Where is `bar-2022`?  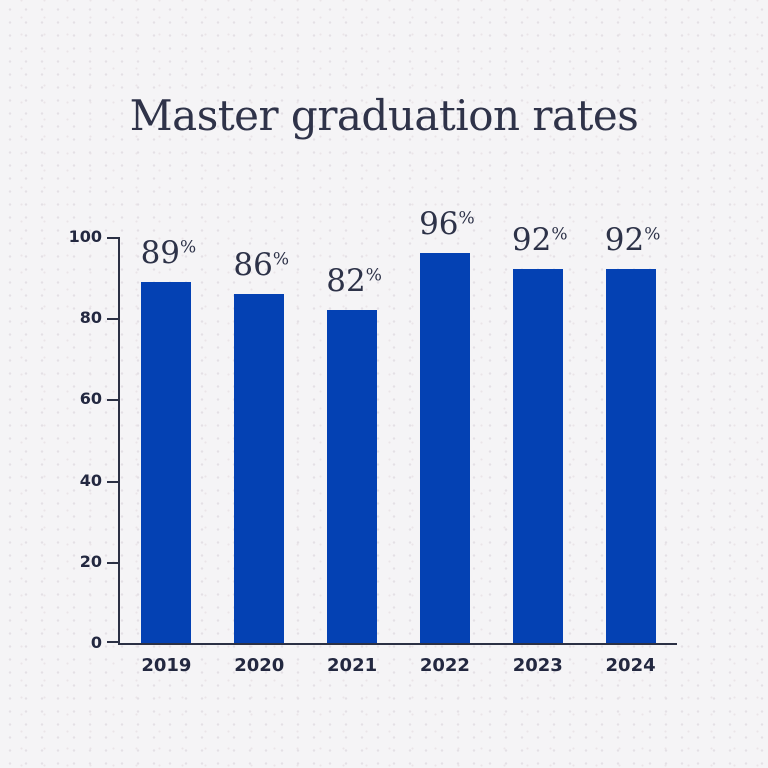
bar-2022 is located at coordinates (444, 448).